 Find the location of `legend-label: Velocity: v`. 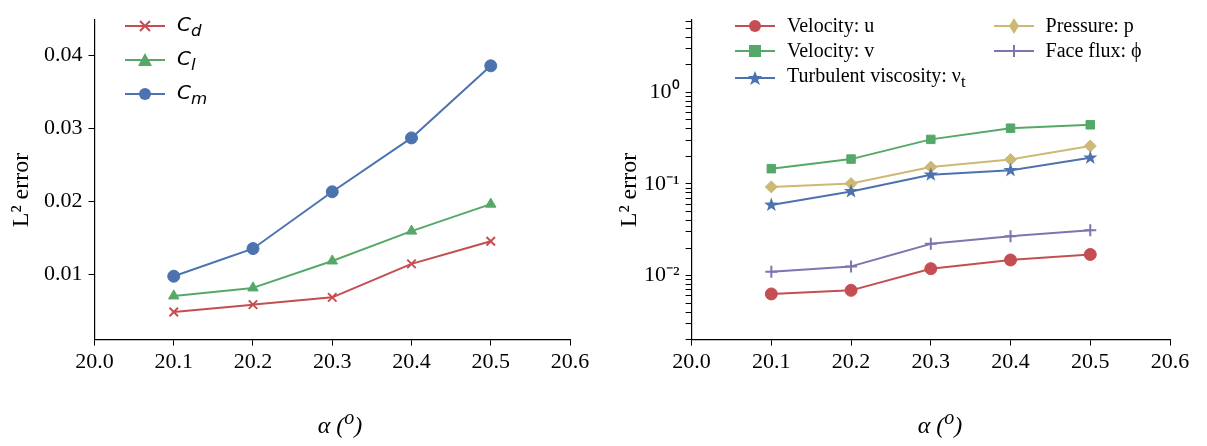

legend-label: Velocity: v is located at coordinates (831, 50).